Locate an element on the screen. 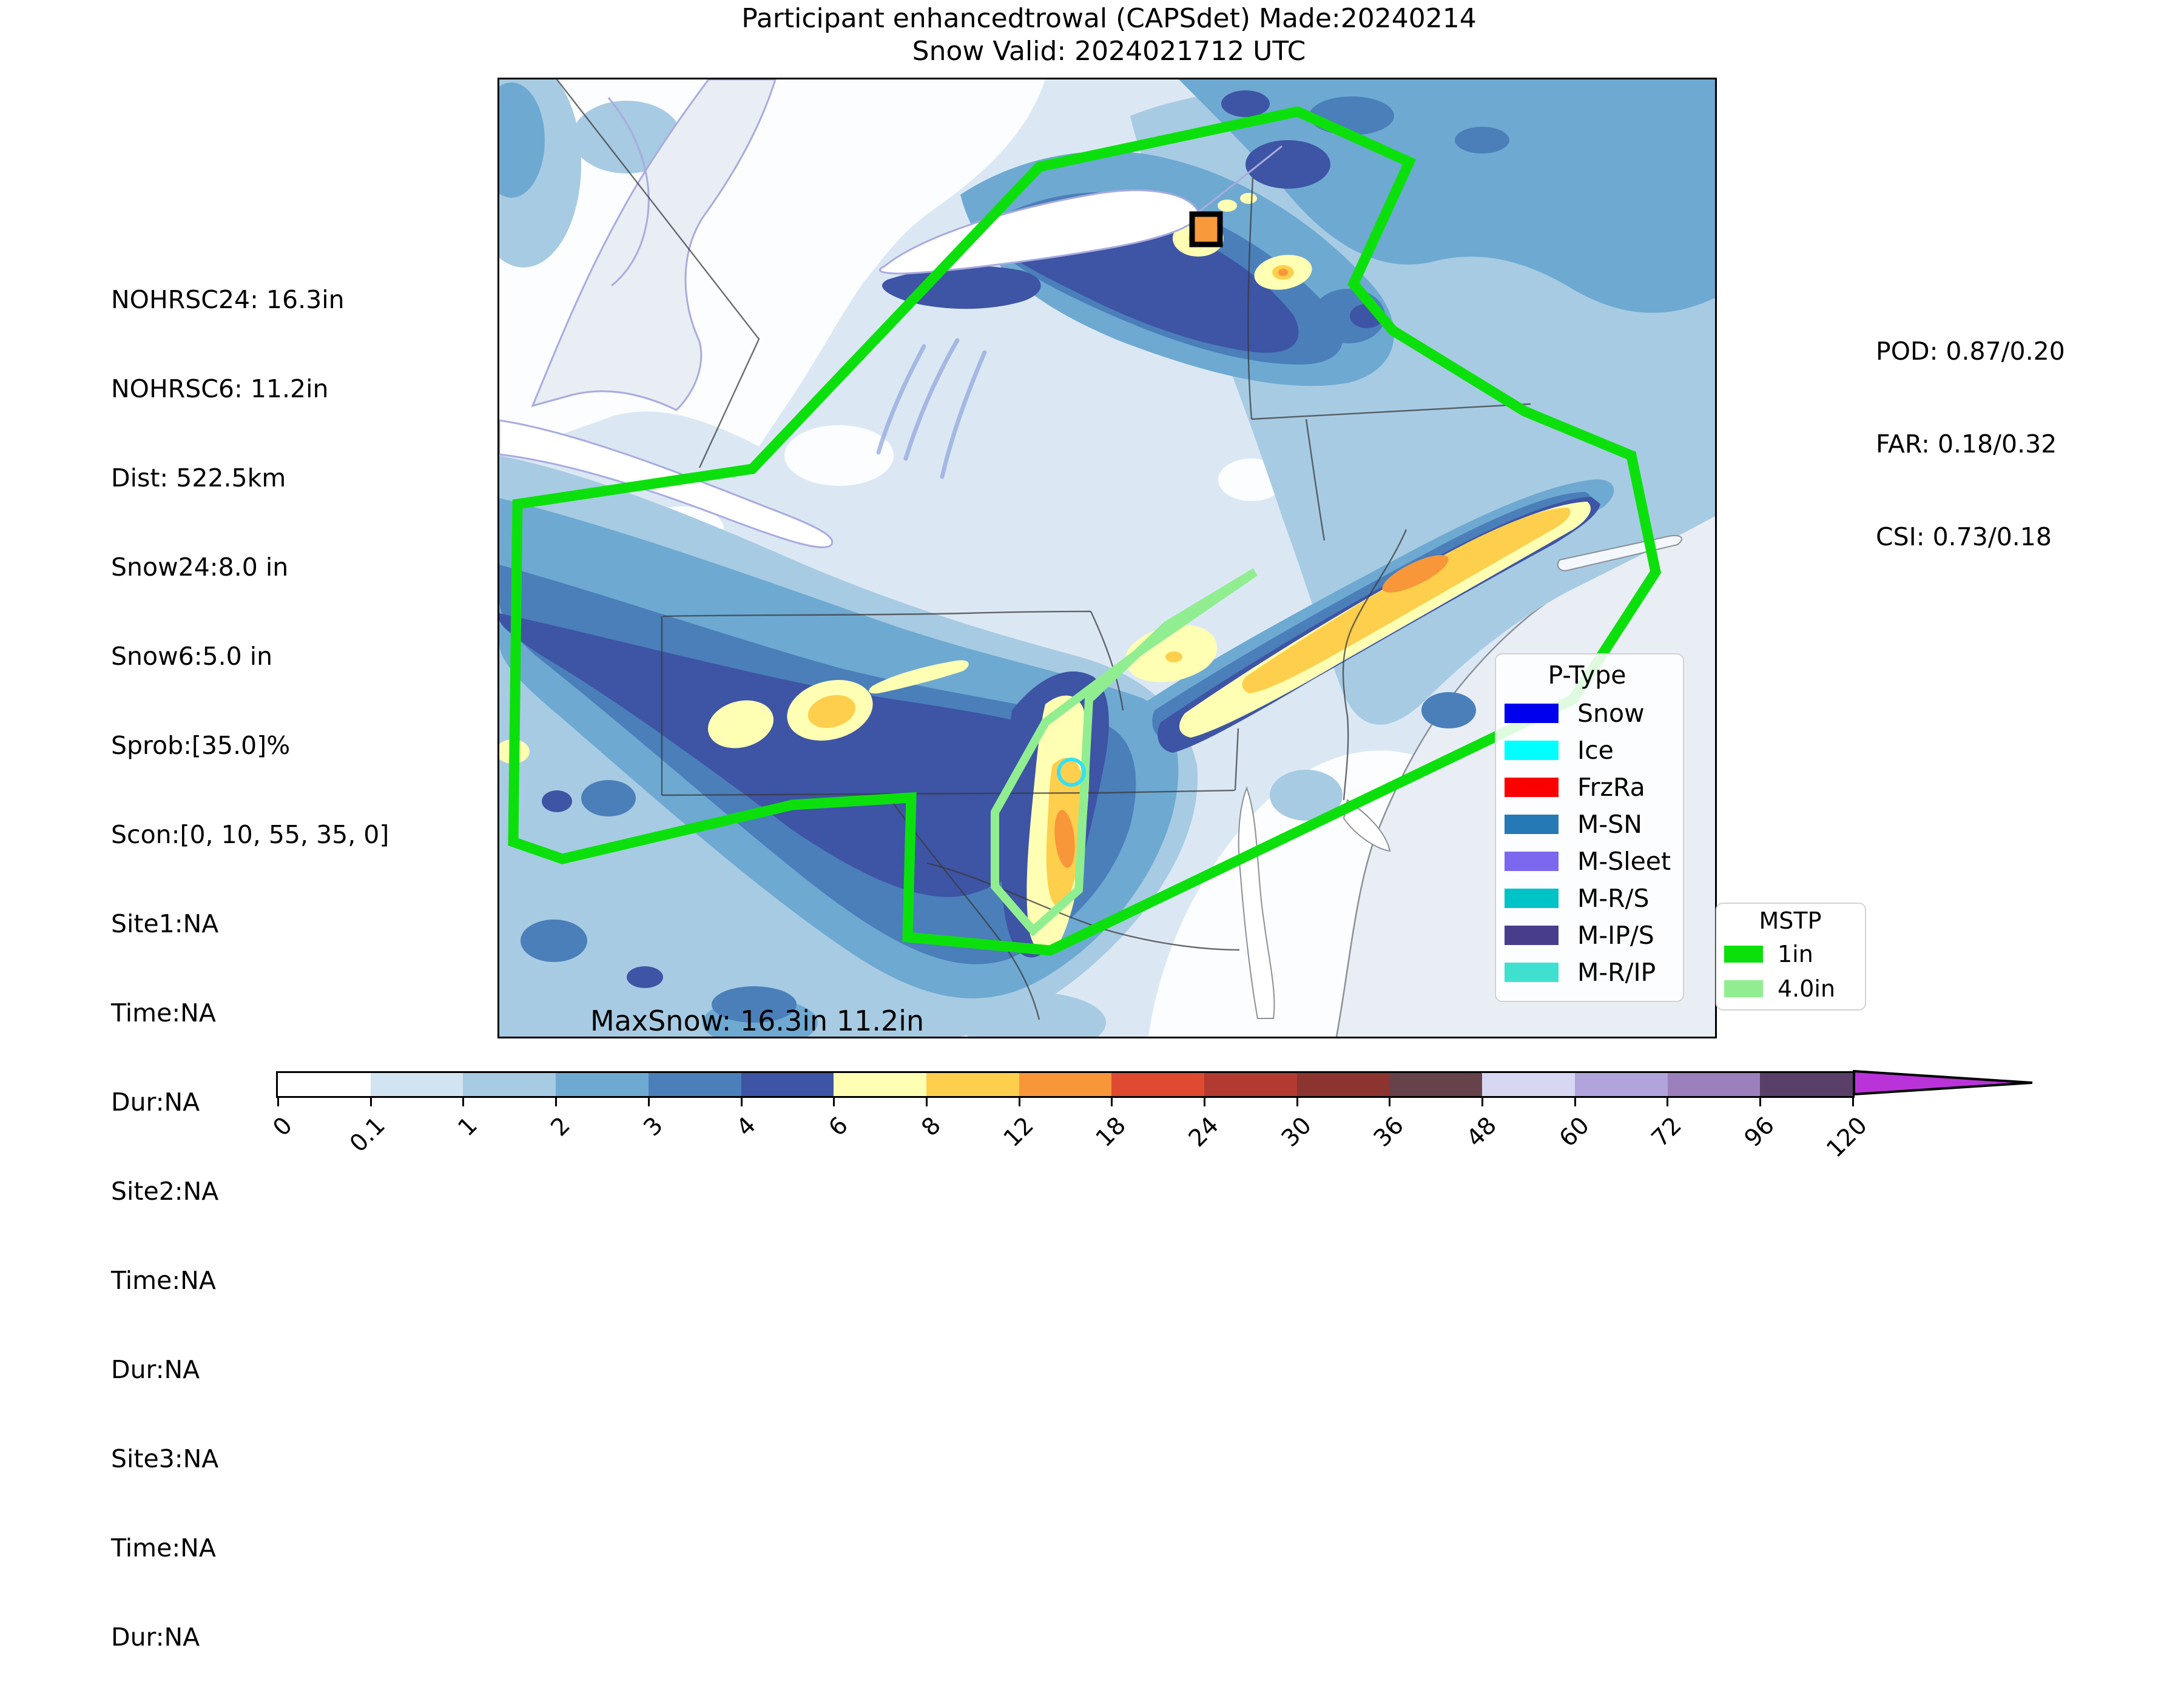 Image resolution: width=2184 pixels, height=1682 pixels. title-line2: Snow Valid: 2024021712 UTC is located at coordinates (1109, 51).